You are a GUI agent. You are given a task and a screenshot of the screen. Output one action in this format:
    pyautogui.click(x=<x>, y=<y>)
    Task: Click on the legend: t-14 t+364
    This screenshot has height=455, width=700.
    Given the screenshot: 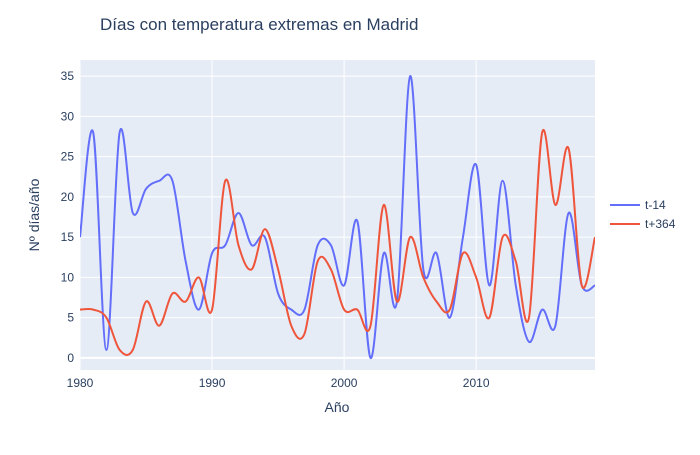 What is the action you would take?
    pyautogui.click(x=643, y=214)
    